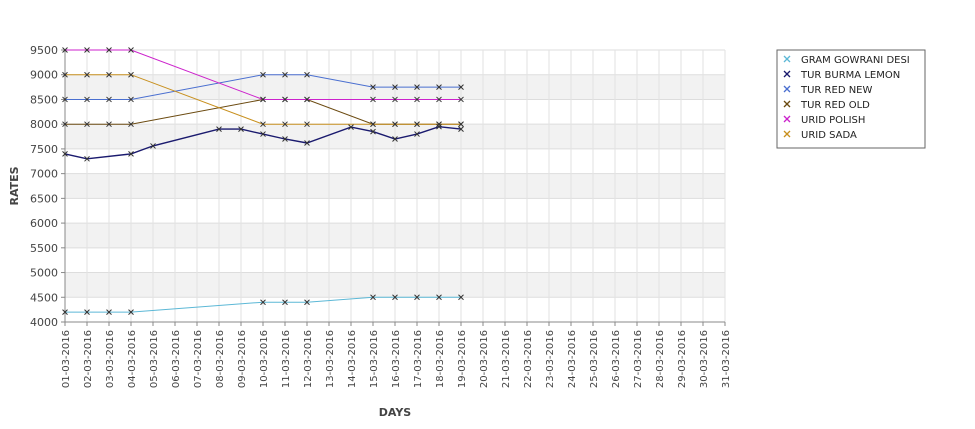 Image resolution: width=975 pixels, height=429 pixels. I want to click on y-tick-label: 4500, so click(44, 297).